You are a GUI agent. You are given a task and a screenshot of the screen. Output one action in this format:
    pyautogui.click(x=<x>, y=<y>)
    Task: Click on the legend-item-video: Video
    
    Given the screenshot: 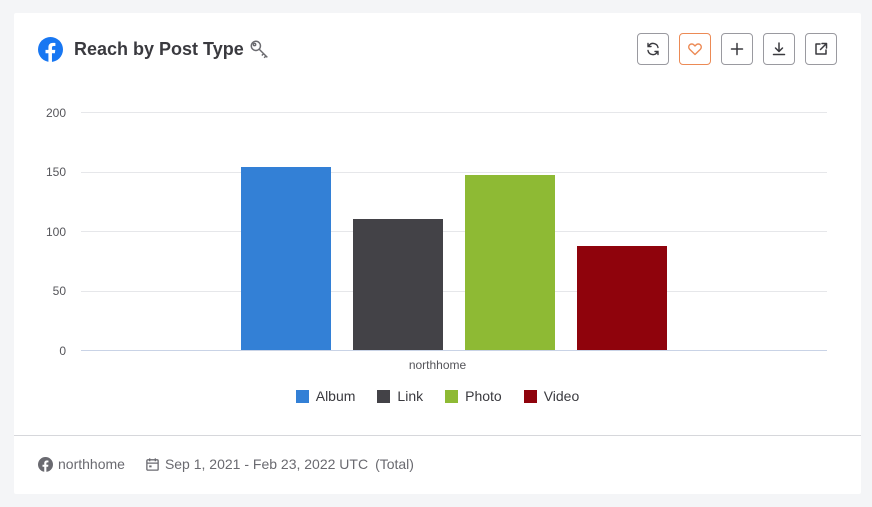 What is the action you would take?
    pyautogui.click(x=551, y=396)
    